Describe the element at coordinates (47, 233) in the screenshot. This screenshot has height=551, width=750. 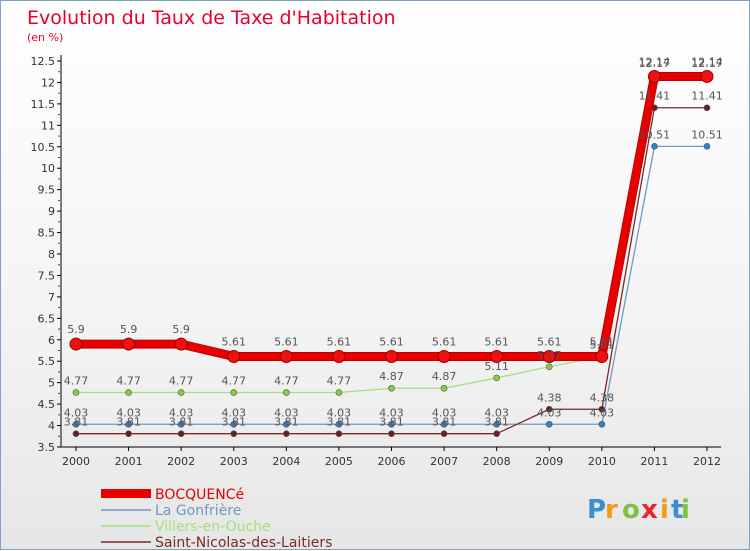
I see `y-tick-label: 8.5` at that location.